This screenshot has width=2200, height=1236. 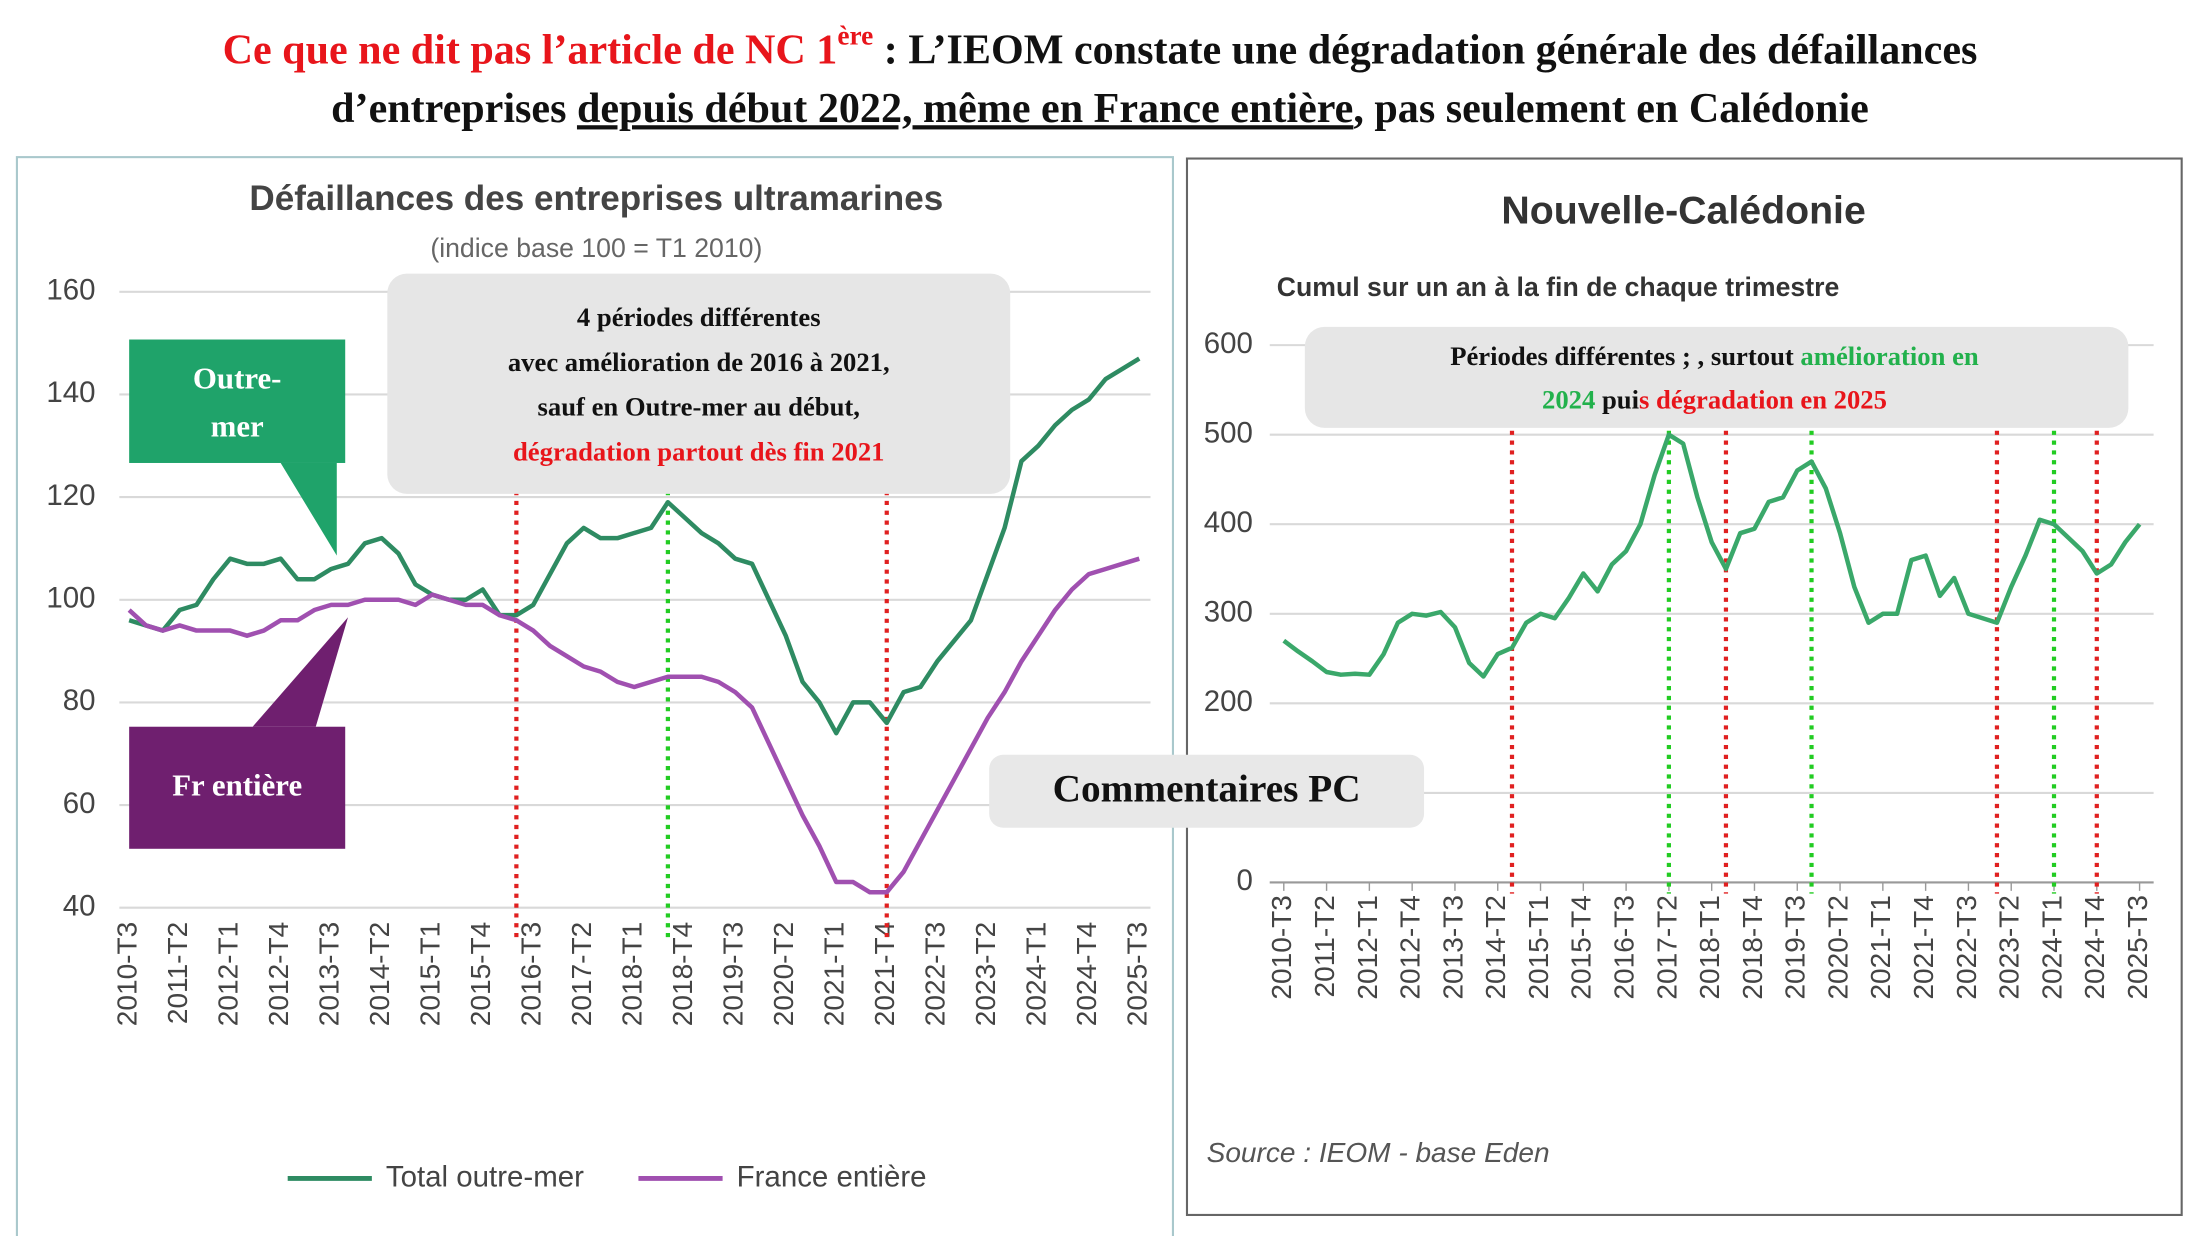 I want to click on chart-title: Nouvelle-Calédonie, so click(x=1683, y=211).